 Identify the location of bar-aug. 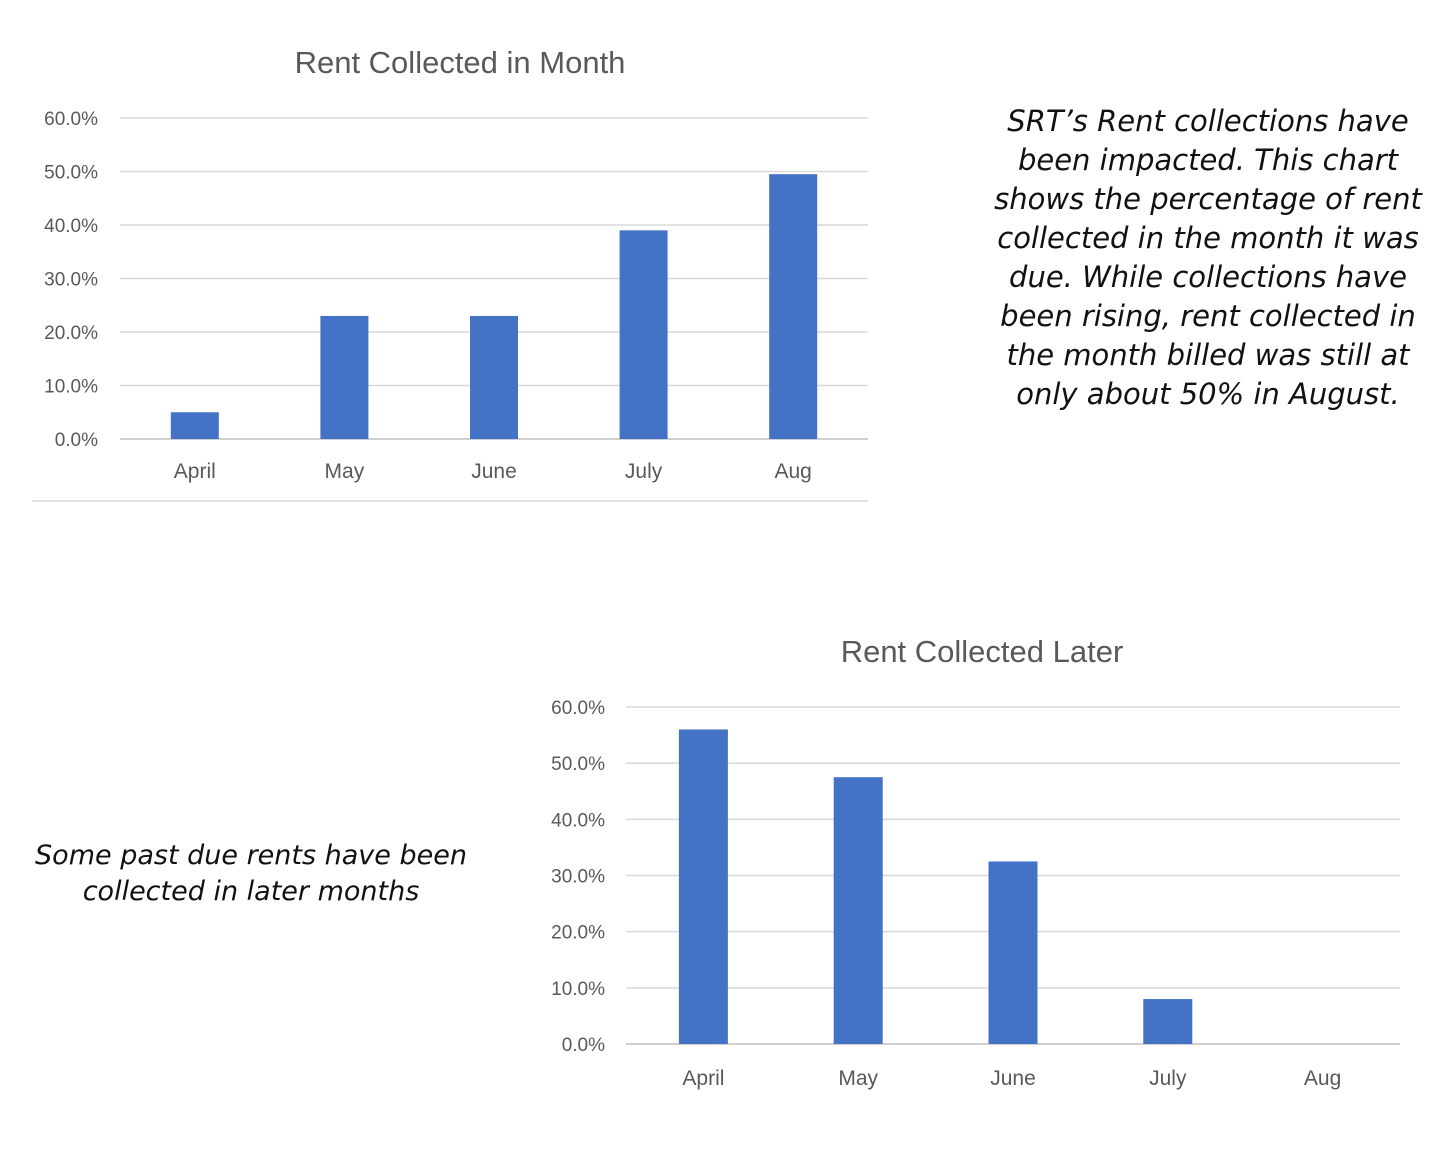
(793, 307).